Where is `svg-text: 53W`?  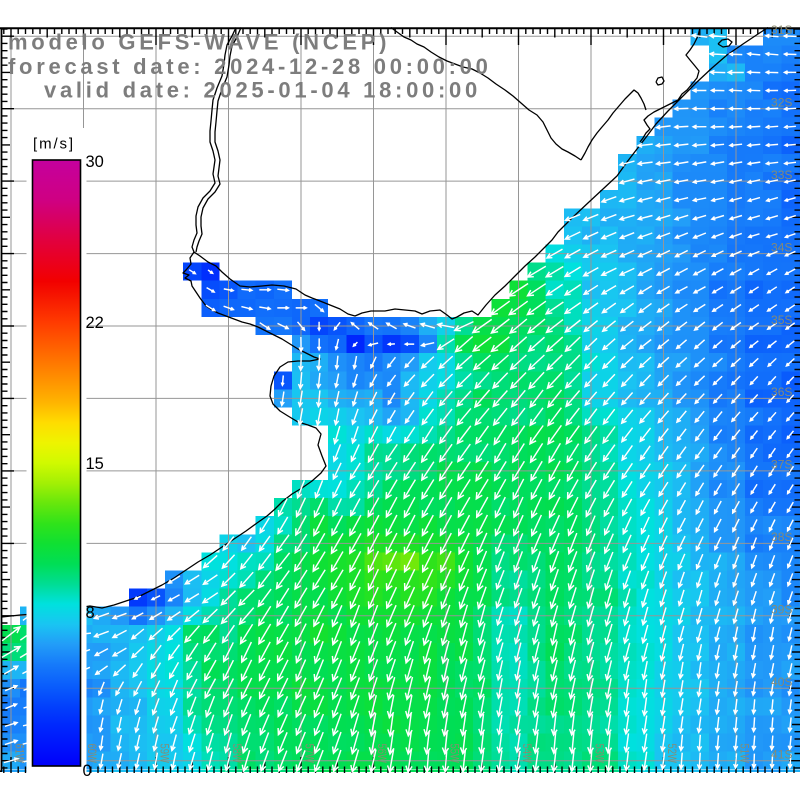
svg-text: 53W is located at coordinates (600, 754).